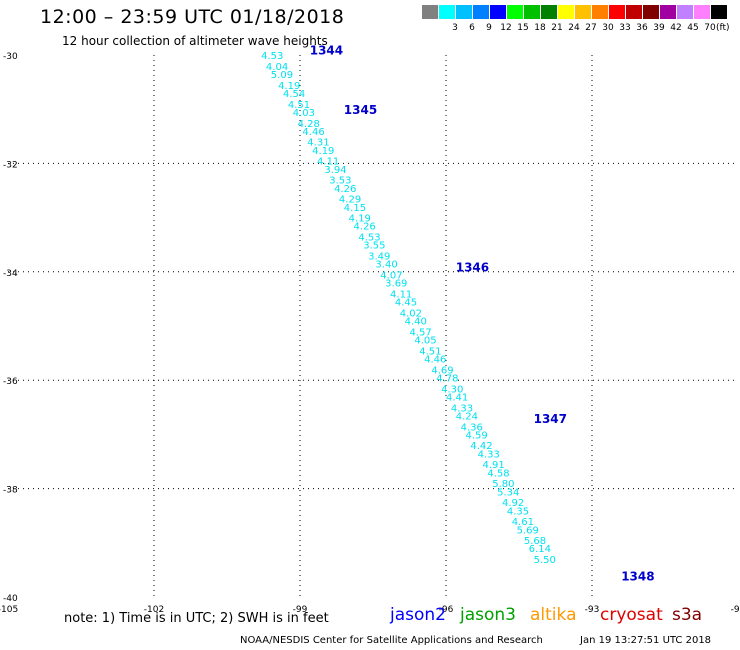 Image resolution: width=740 pixels, height=650 pixels. Describe the element at coordinates (693, 28) in the screenshot. I see `scale-label: 45` at that location.